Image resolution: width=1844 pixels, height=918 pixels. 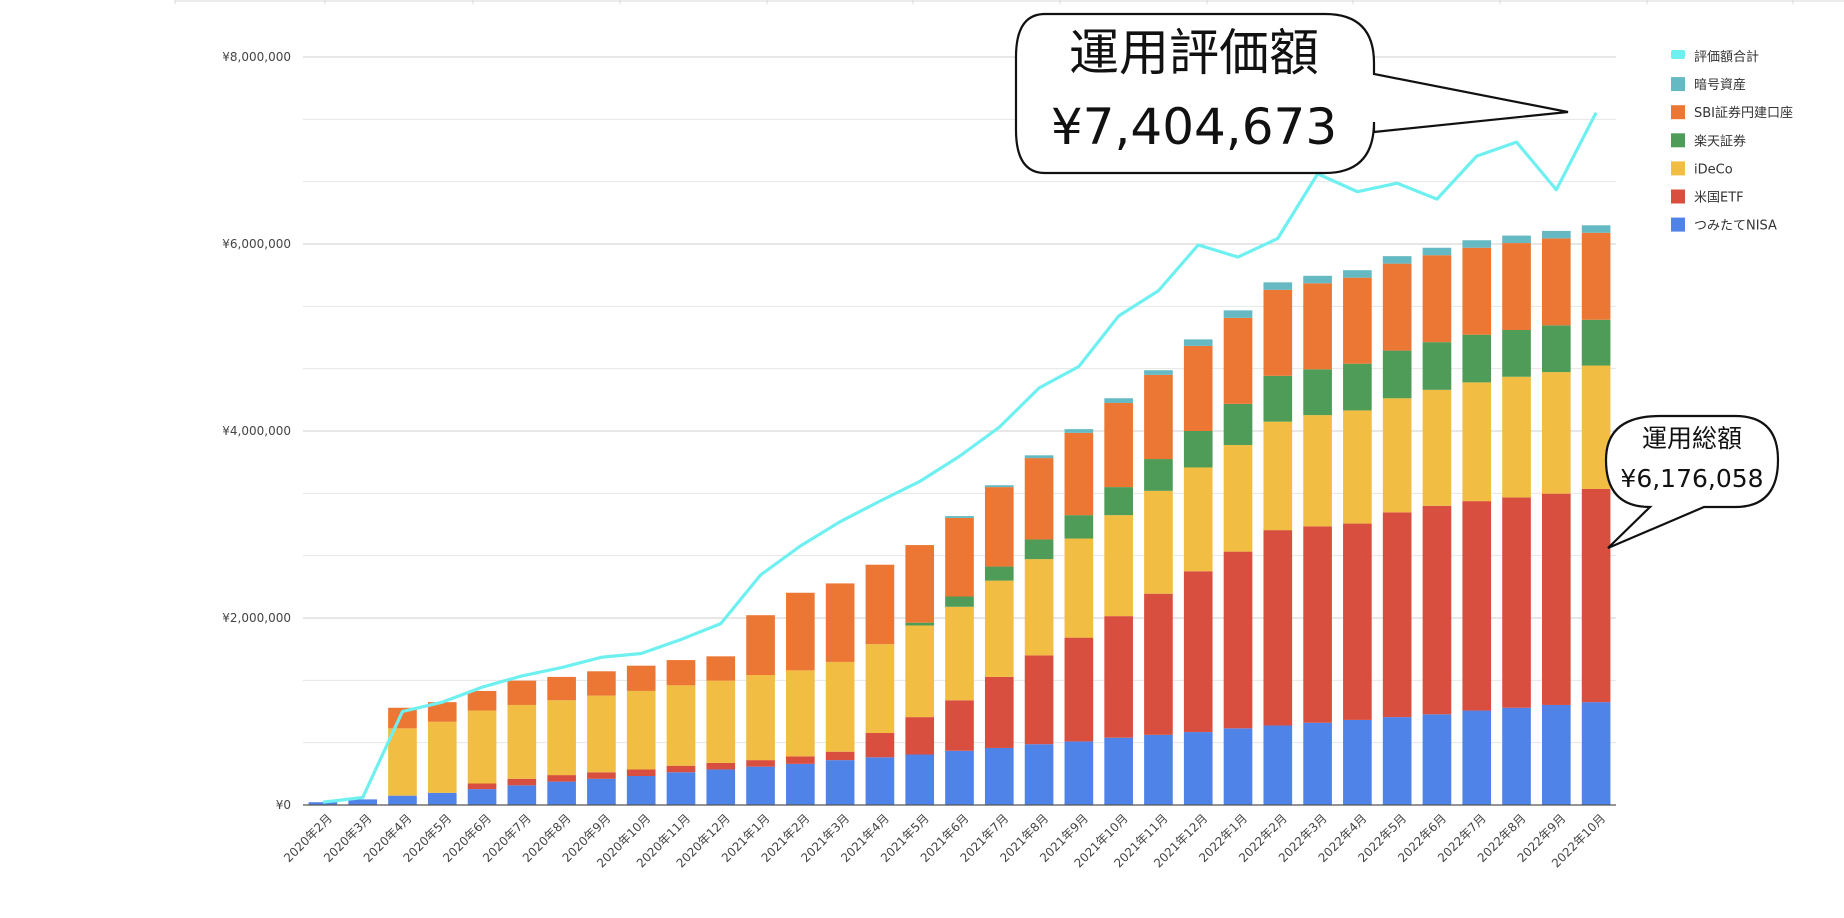 I want to click on y-tick-label: ¥2,000,000, so click(x=256, y=618).